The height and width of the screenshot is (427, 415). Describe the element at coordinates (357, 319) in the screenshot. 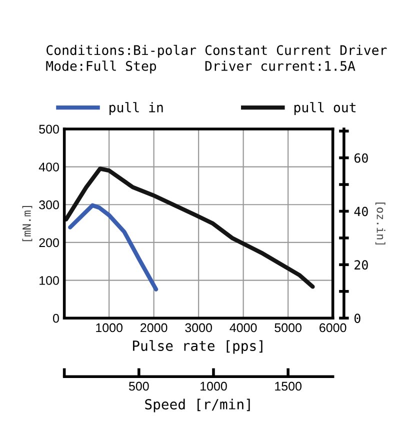

I see `y2-tick-label: 0` at that location.